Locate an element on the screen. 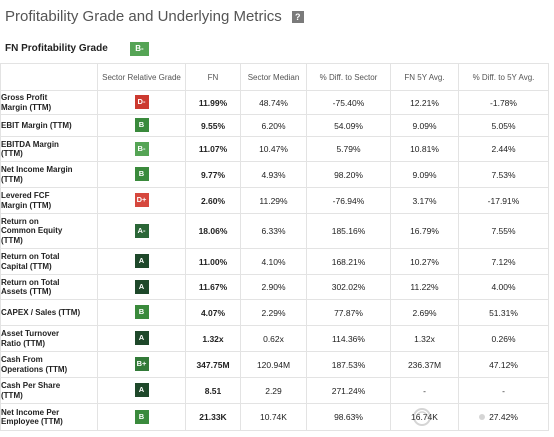 Image resolution: width=554 pixels, height=437 pixels. fn-value: 9.55% is located at coordinates (213, 125).